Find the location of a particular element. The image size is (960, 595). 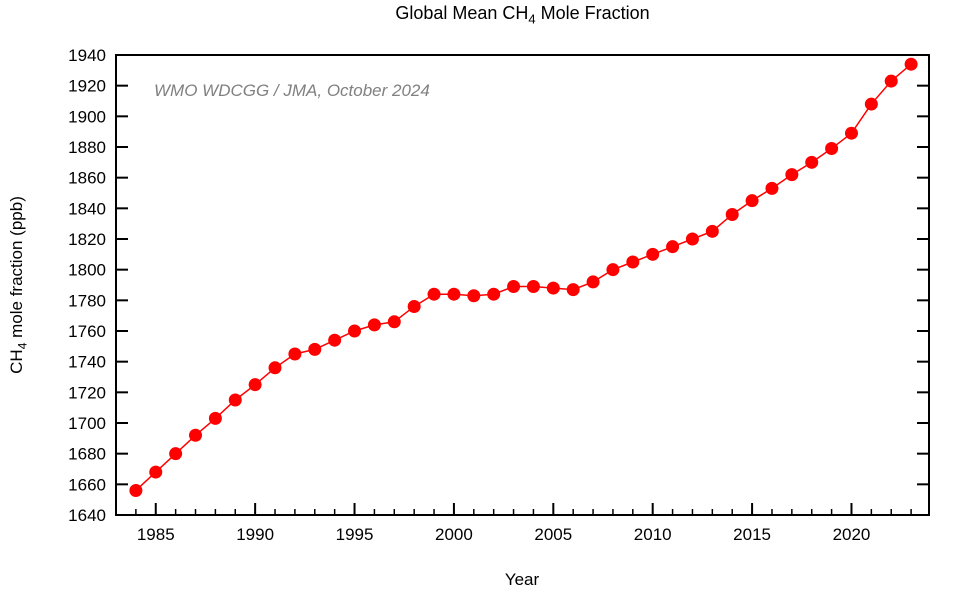

x-tick-label: 1990 is located at coordinates (255, 534).